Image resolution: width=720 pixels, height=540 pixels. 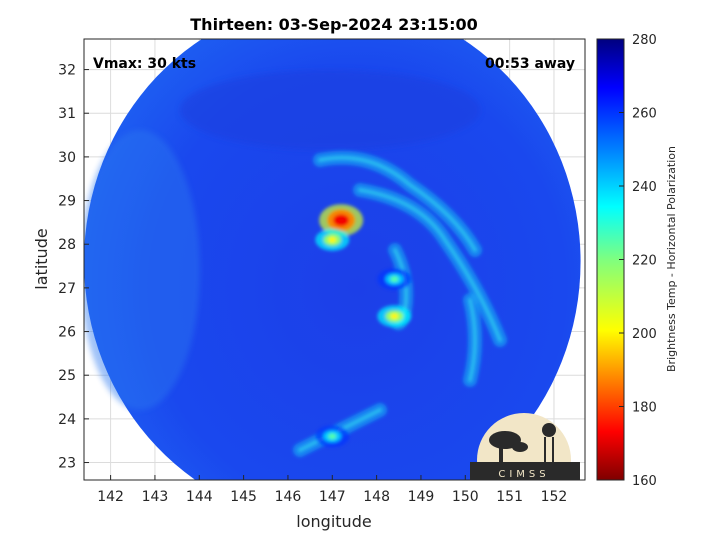 I want to click on y-axis-label: latitude, so click(x=41, y=258).